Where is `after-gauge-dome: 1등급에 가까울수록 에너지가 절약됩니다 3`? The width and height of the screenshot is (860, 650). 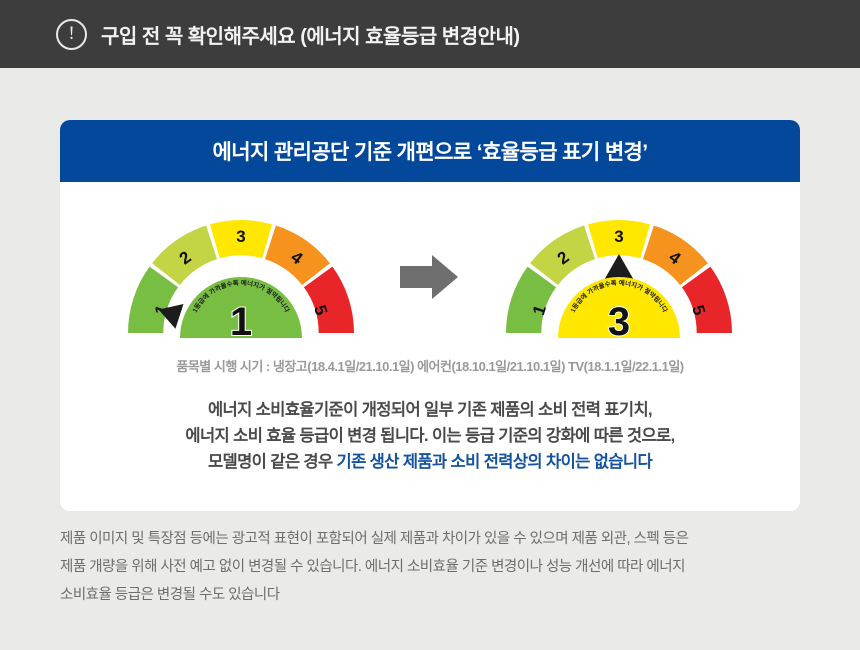 after-gauge-dome: 1등급에 가까울수록 에너지가 절약됩니다 3 is located at coordinates (619, 307).